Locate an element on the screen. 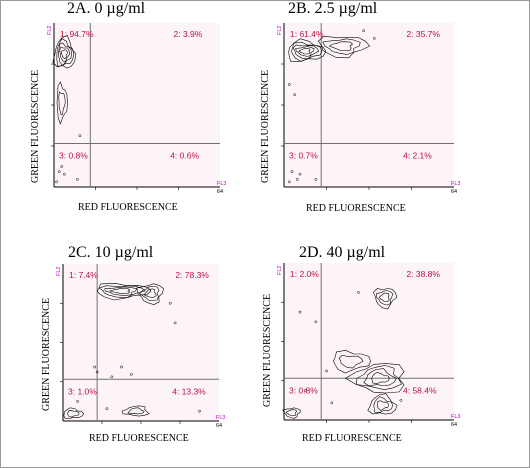 This screenshot has height=468, width=530. quadrant-1-label: 1: 61.4% is located at coordinates (307, 34).